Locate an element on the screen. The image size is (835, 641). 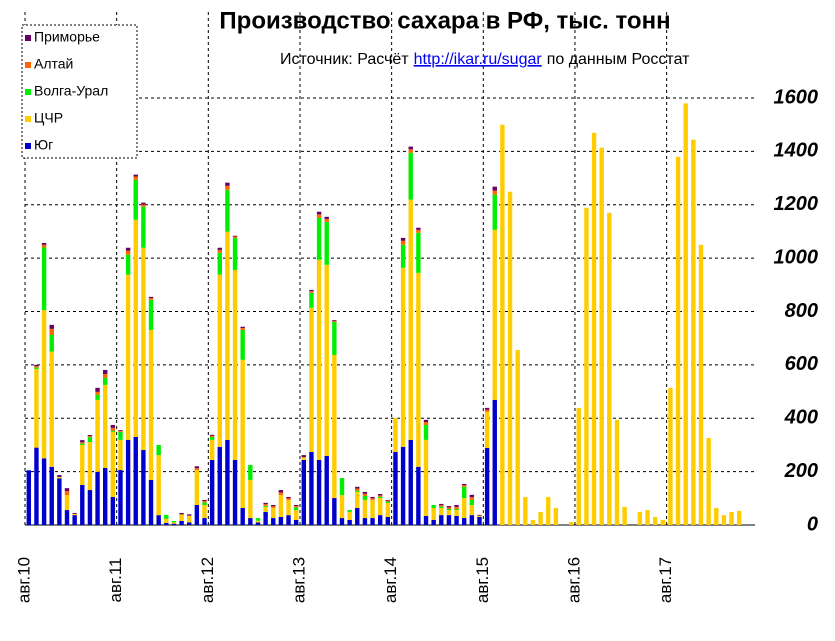
y-tick-label: 800 is located at coordinates (801, 311).